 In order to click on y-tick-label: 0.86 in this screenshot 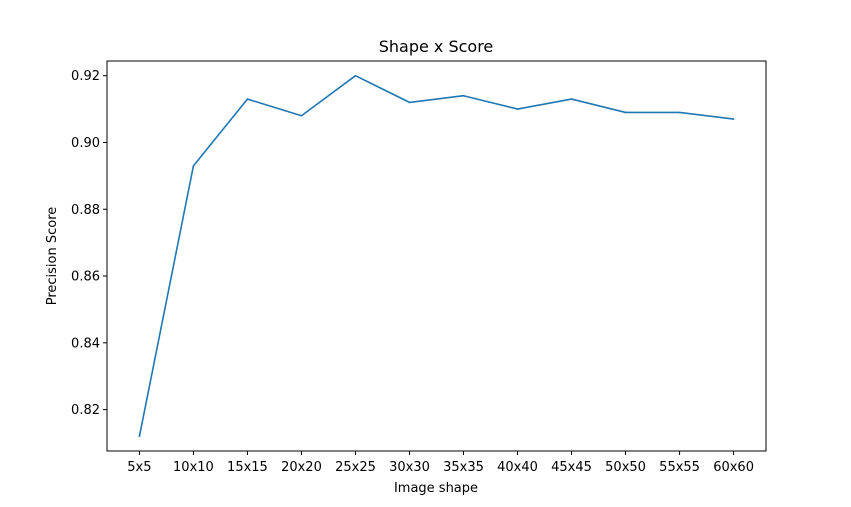, I will do `click(85, 277)`.